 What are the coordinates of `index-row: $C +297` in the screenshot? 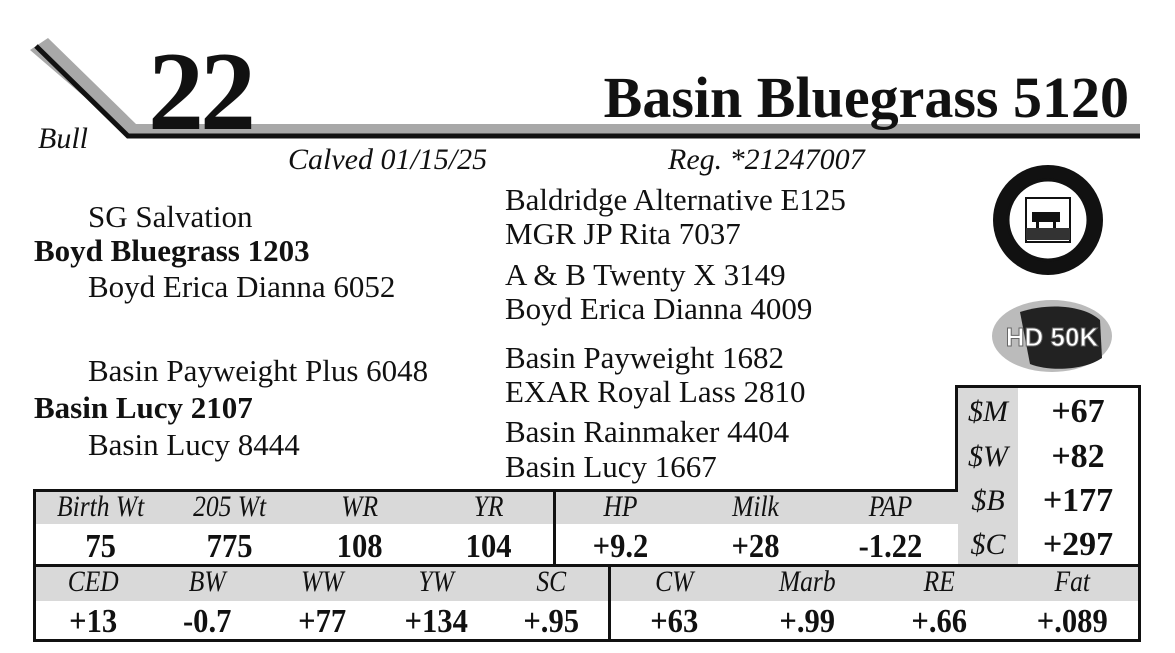 It's located at (1042, 544).